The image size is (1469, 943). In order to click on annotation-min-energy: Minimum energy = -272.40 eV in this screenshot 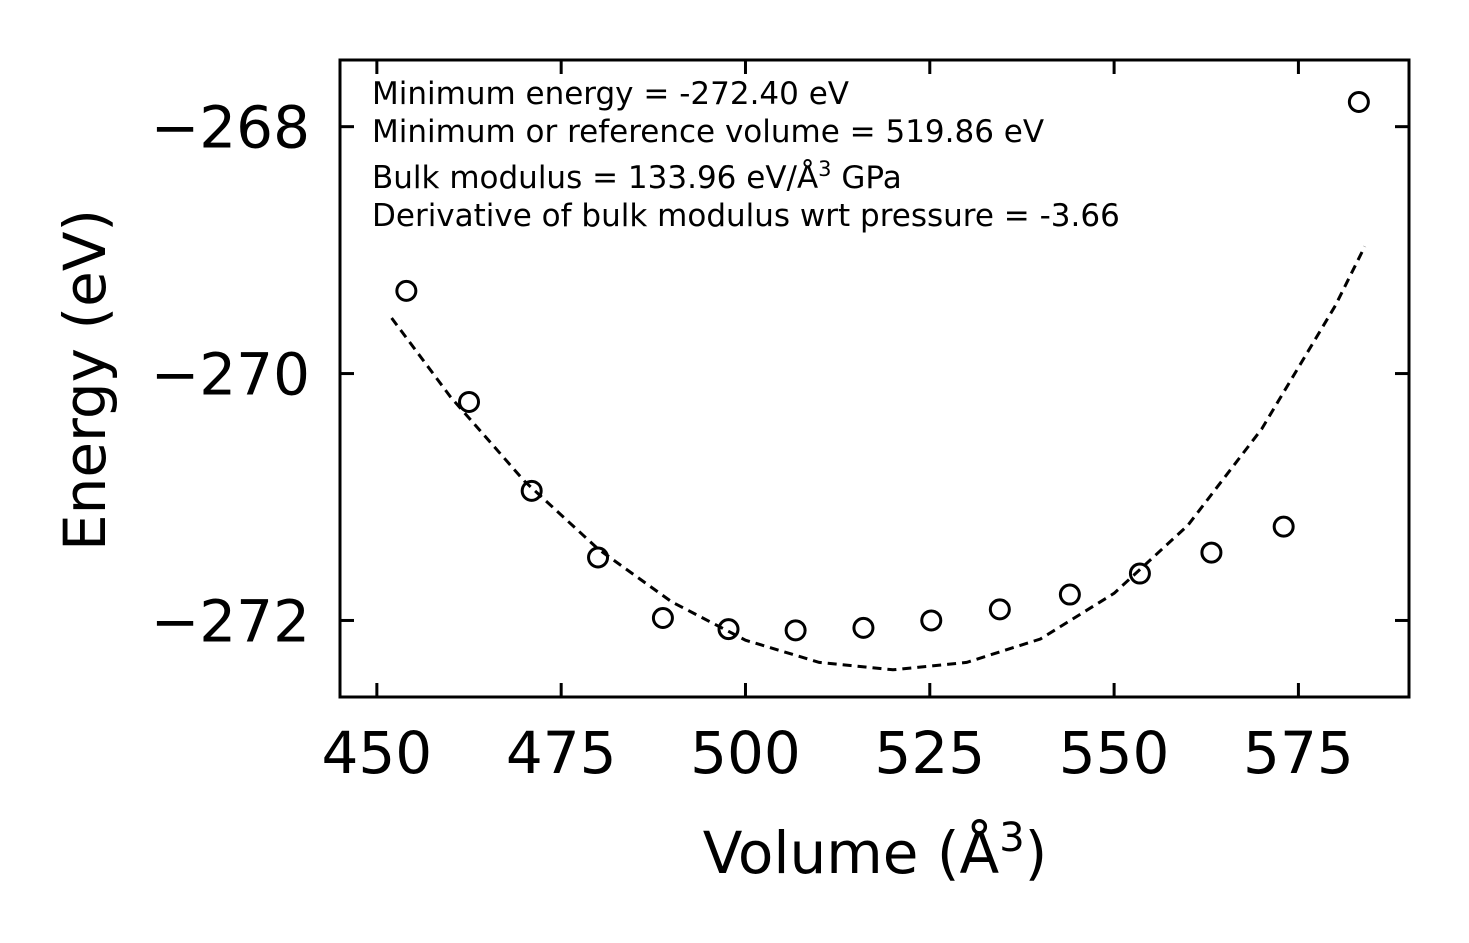, I will do `click(610, 94)`.